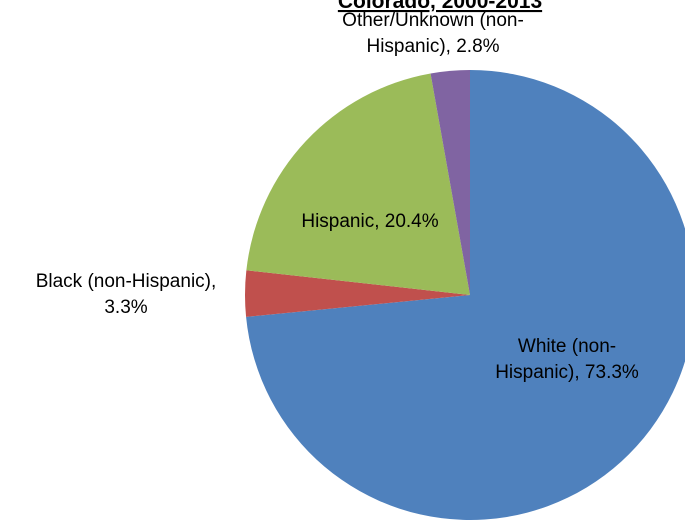 The width and height of the screenshot is (685, 520). I want to click on white-label: White (non-Hispanic), 73.3%, so click(567, 359).